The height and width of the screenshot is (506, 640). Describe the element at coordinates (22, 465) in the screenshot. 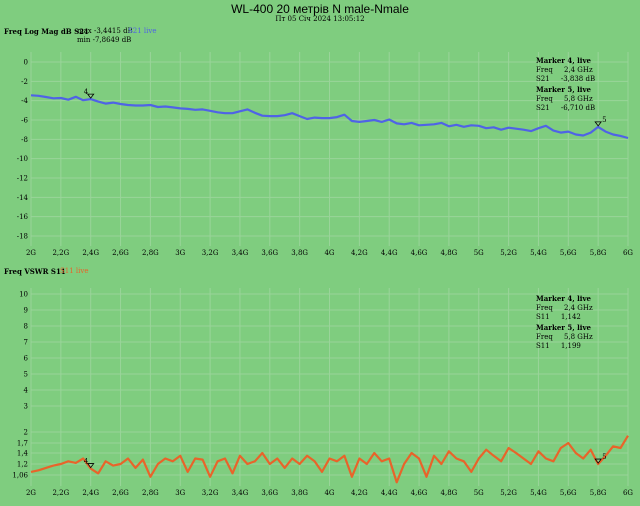

I see `p2-y-tick-label: 1,2` at that location.